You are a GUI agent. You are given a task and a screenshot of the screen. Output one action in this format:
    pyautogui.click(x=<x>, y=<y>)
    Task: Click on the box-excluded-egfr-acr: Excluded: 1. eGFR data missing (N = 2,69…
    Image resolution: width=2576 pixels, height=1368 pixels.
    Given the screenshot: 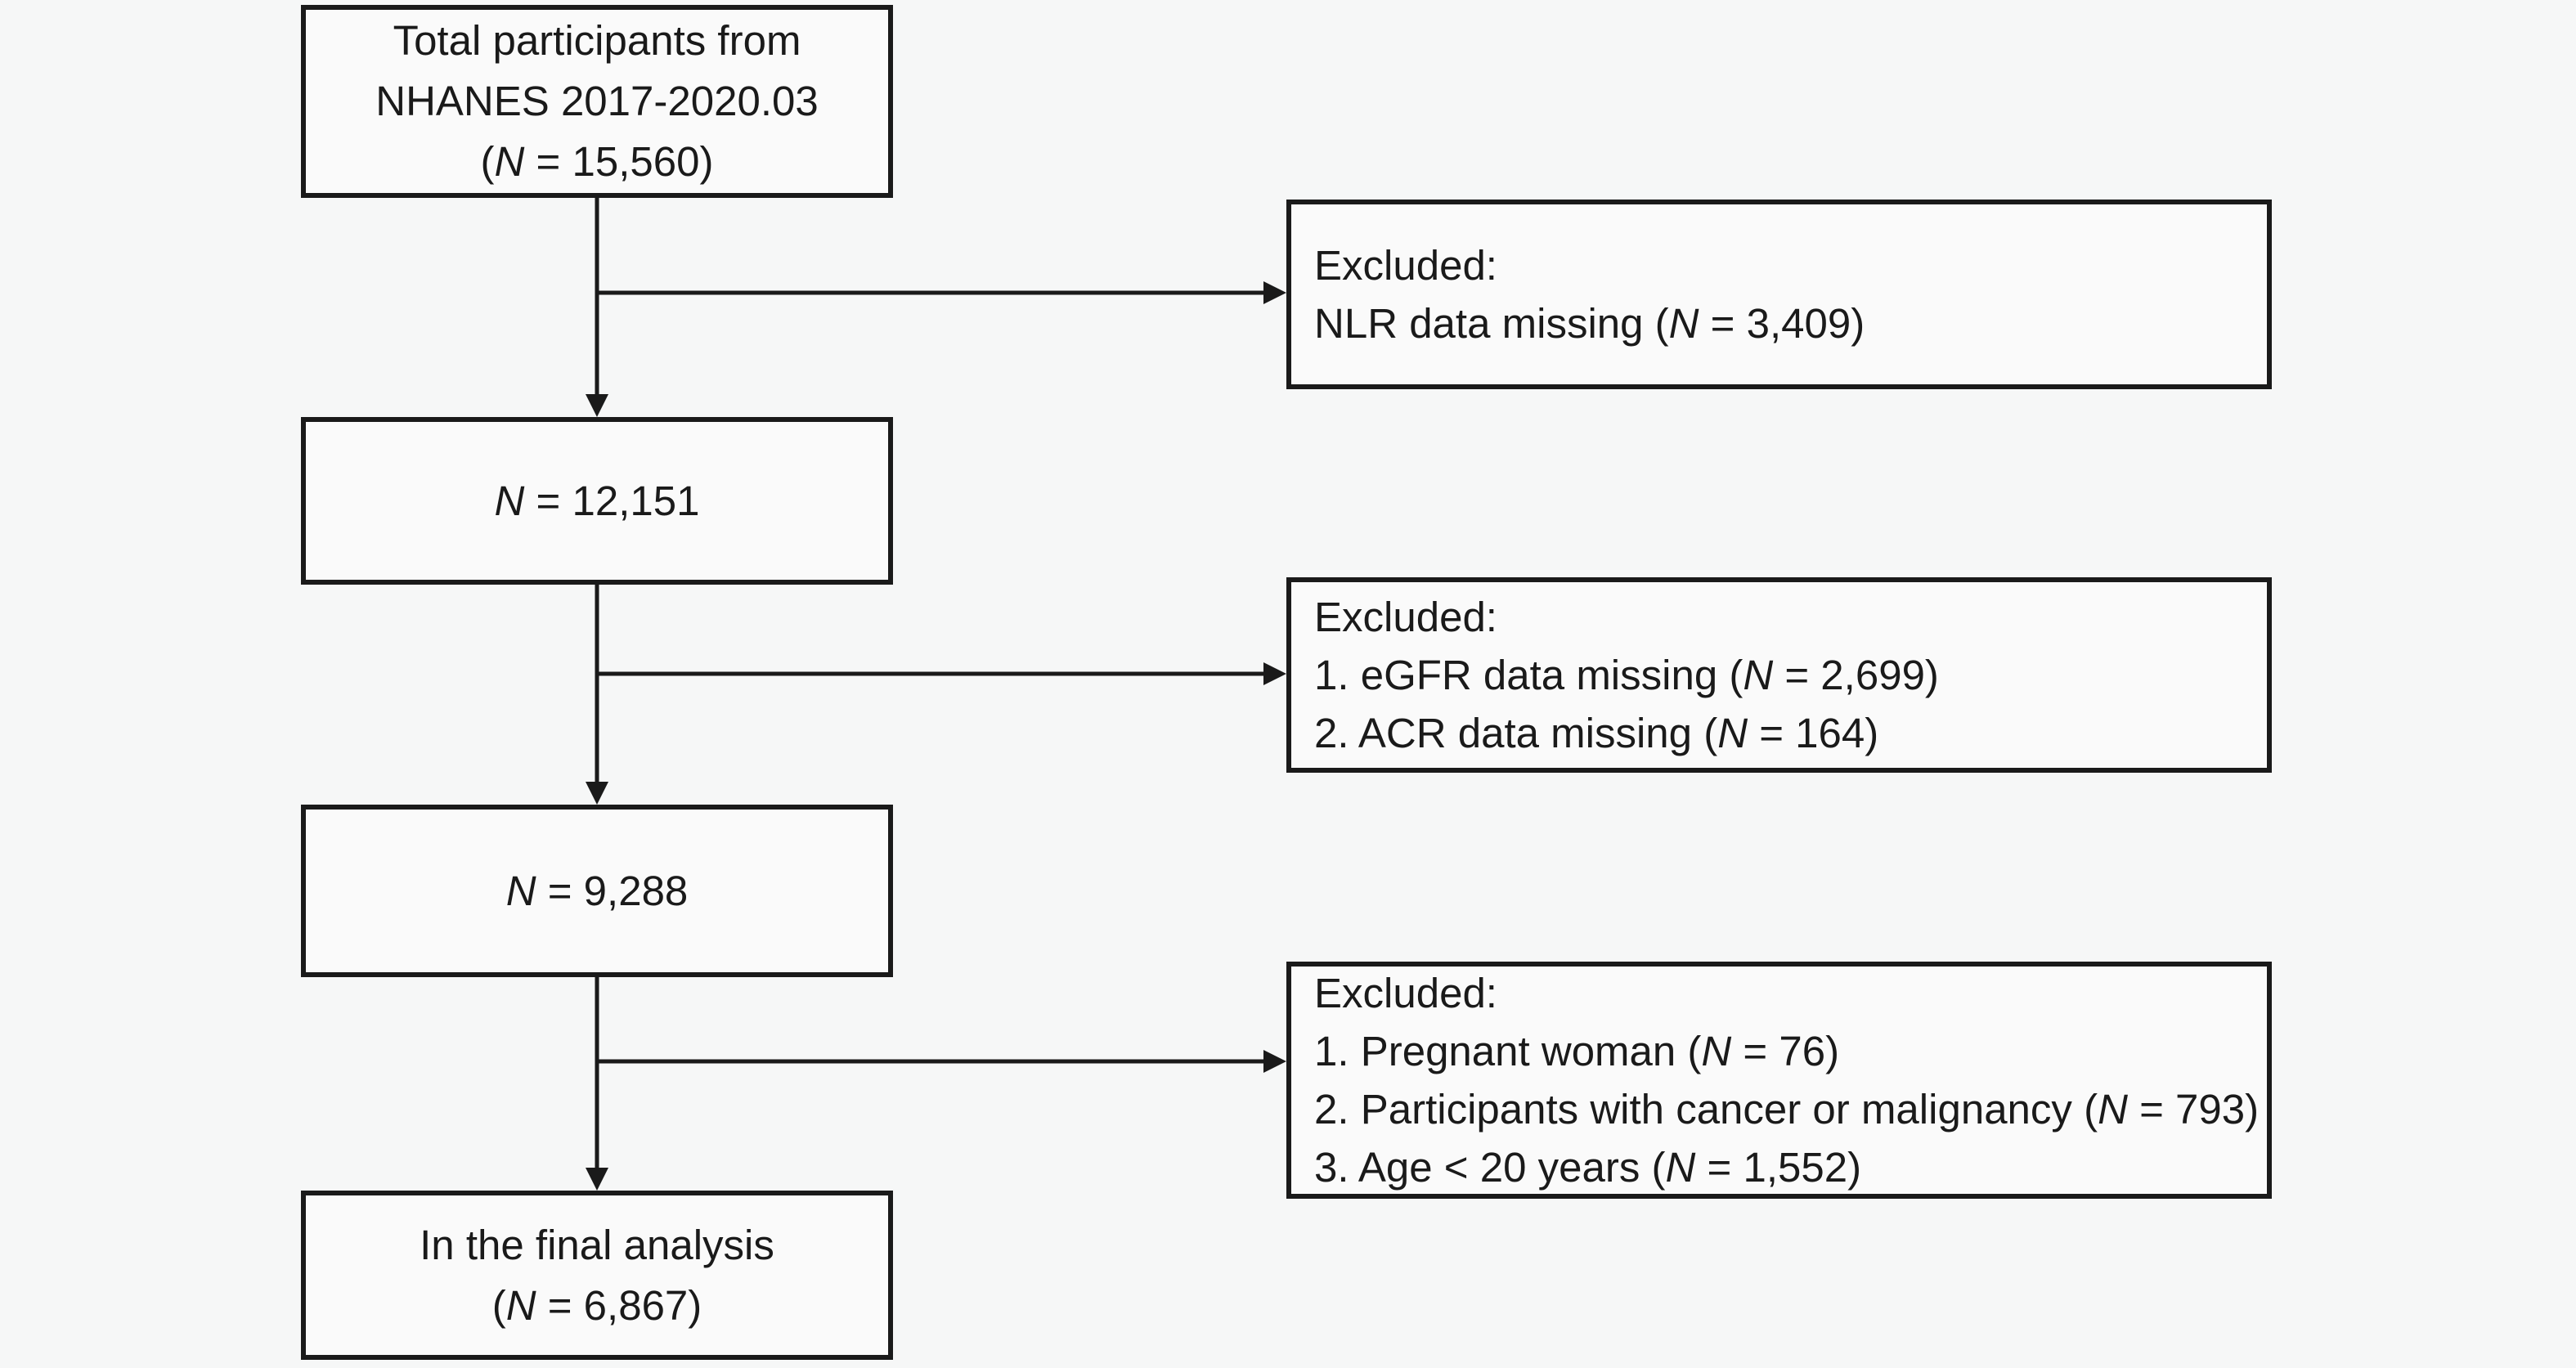 What is the action you would take?
    pyautogui.click(x=1779, y=675)
    